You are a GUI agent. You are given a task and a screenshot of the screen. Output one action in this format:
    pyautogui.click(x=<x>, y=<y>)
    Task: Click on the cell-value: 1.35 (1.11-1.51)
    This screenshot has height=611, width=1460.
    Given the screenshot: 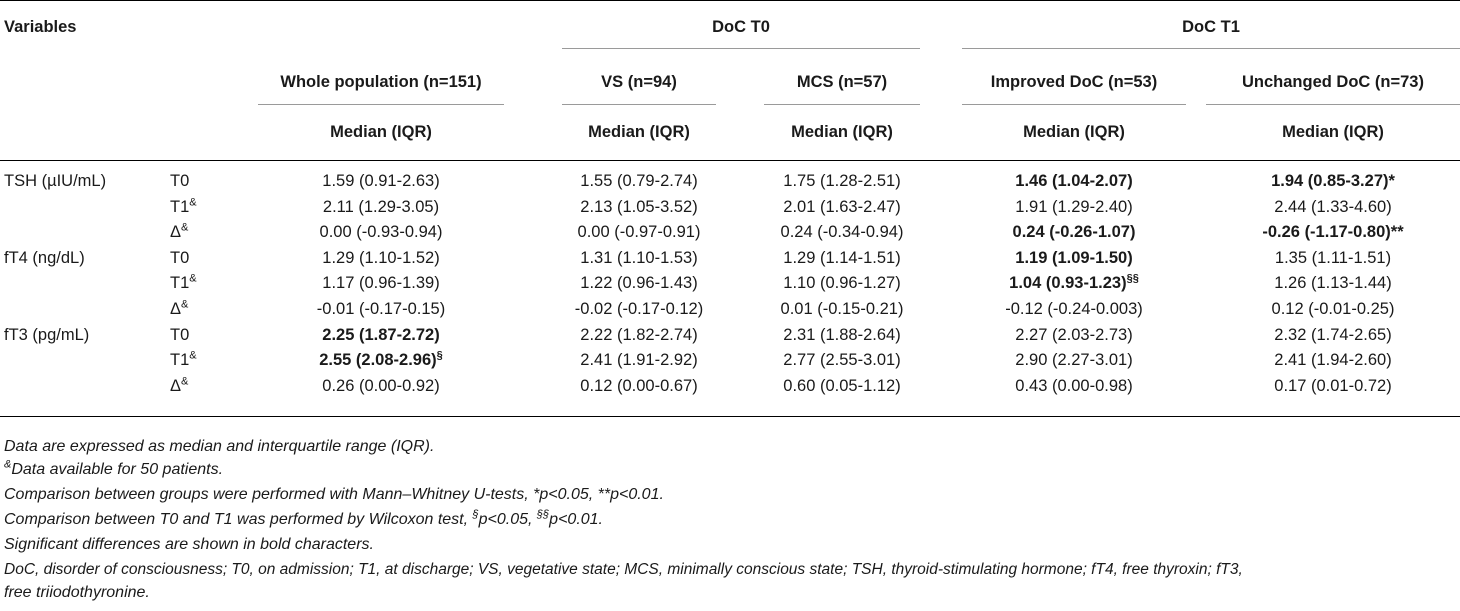 What is the action you would take?
    pyautogui.click(x=1333, y=258)
    